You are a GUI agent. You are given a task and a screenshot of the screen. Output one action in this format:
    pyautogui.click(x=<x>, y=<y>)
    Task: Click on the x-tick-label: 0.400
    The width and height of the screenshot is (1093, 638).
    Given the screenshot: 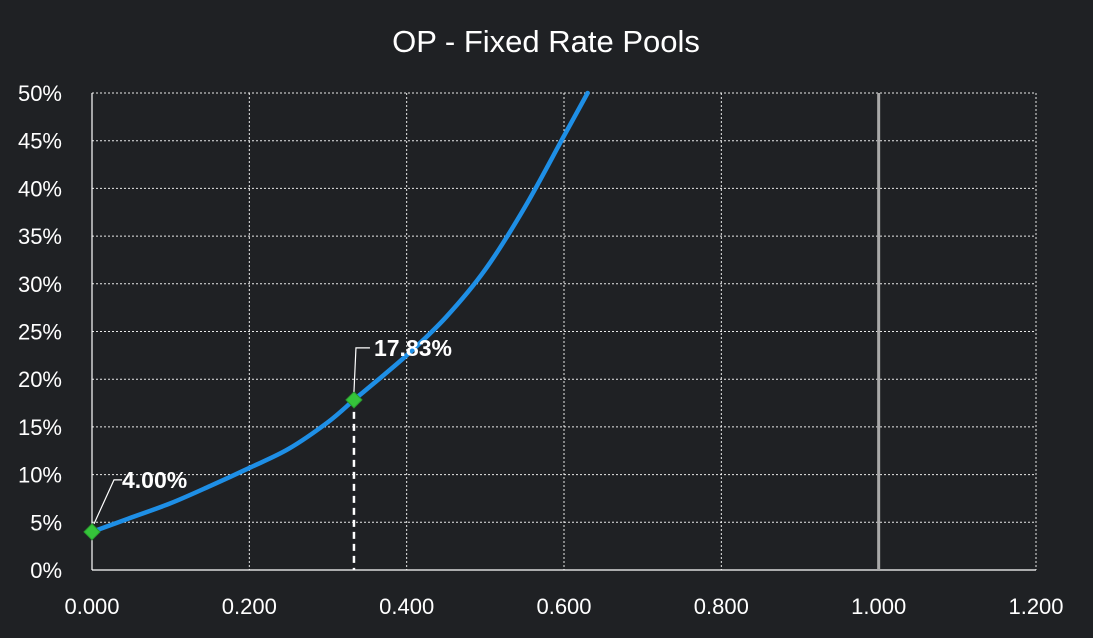 What is the action you would take?
    pyautogui.click(x=406, y=606)
    